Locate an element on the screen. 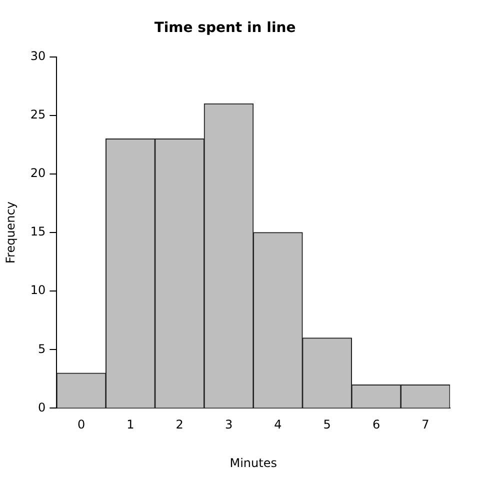 The image size is (480, 480). x-axis-title: Minutes is located at coordinates (253, 463).